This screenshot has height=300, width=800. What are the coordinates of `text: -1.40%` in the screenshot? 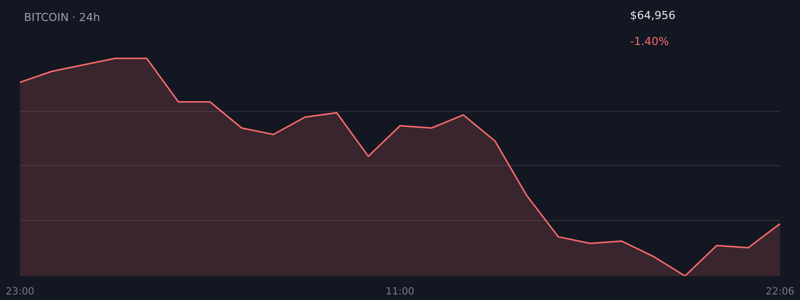 It's located at (649, 41).